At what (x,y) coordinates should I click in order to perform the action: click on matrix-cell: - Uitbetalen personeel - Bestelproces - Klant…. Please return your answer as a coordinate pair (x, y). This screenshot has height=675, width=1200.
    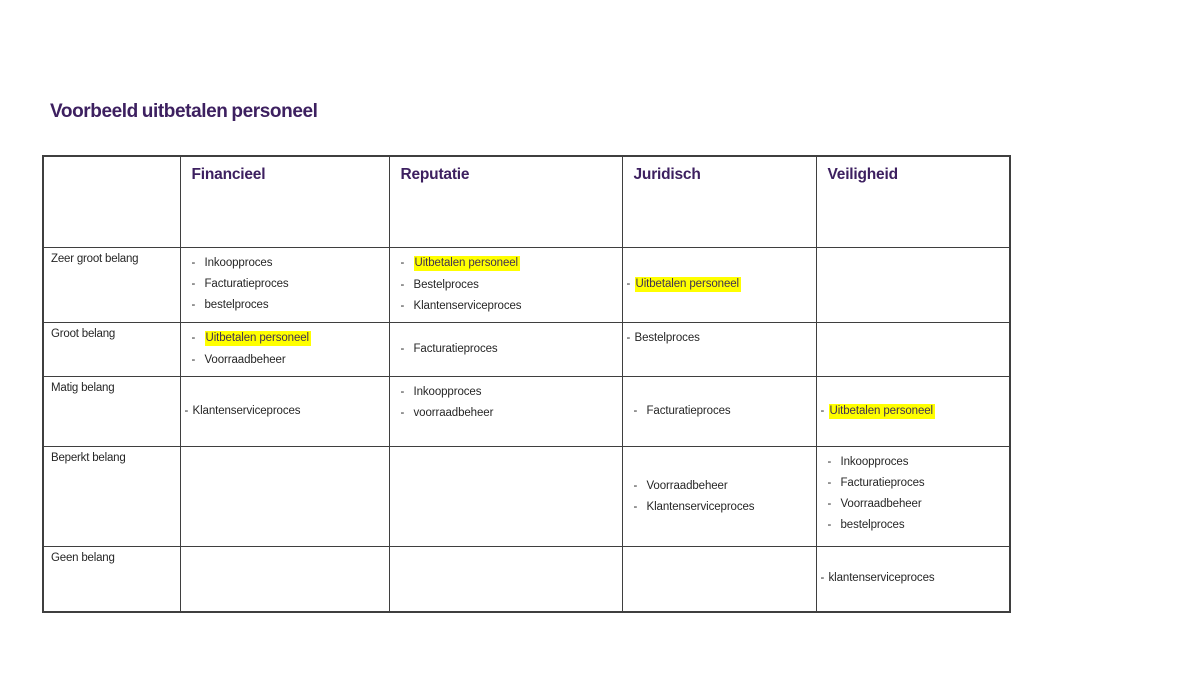
    Looking at the image, I should click on (505, 285).